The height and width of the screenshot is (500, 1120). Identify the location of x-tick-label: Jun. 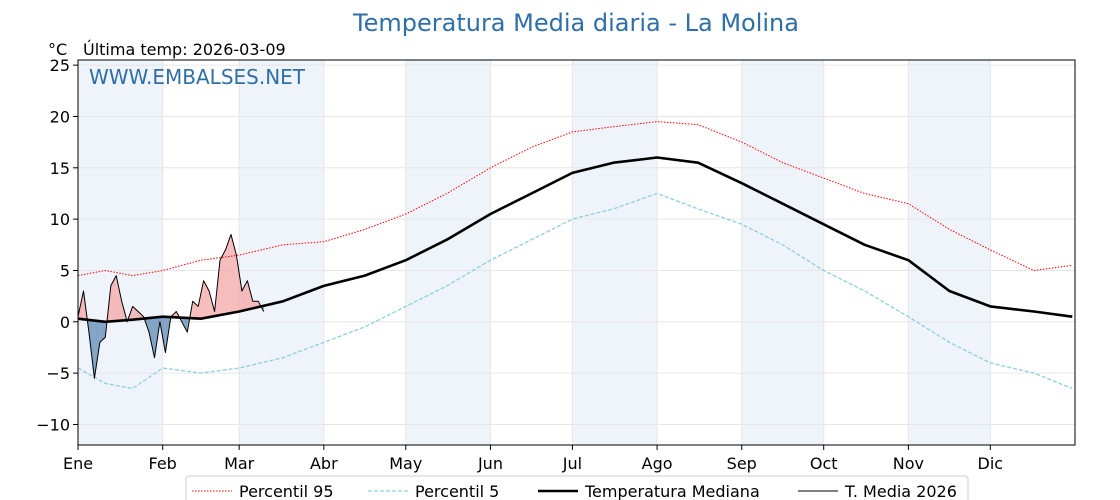
(490, 463).